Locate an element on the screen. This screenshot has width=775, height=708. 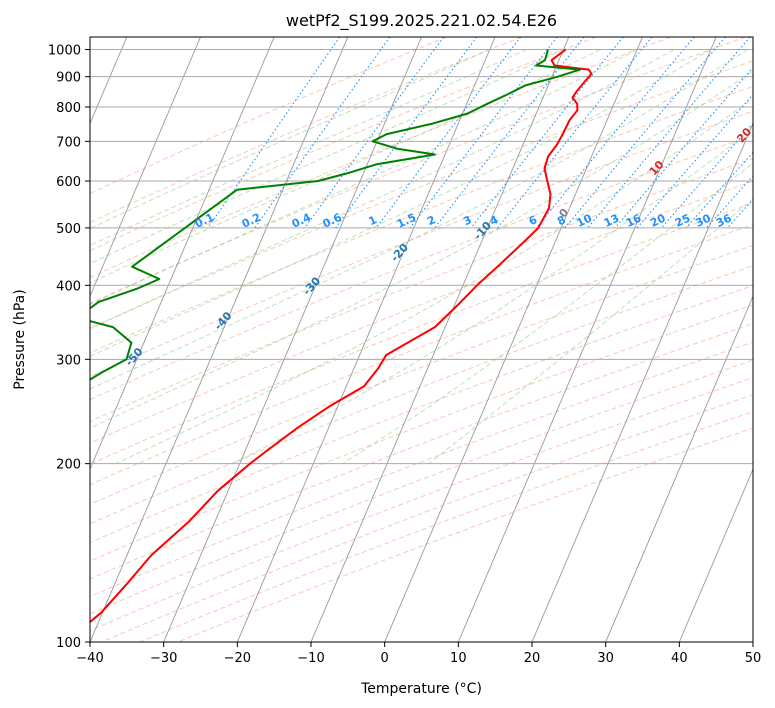
y-tick-label: 600 is located at coordinates (68, 182).